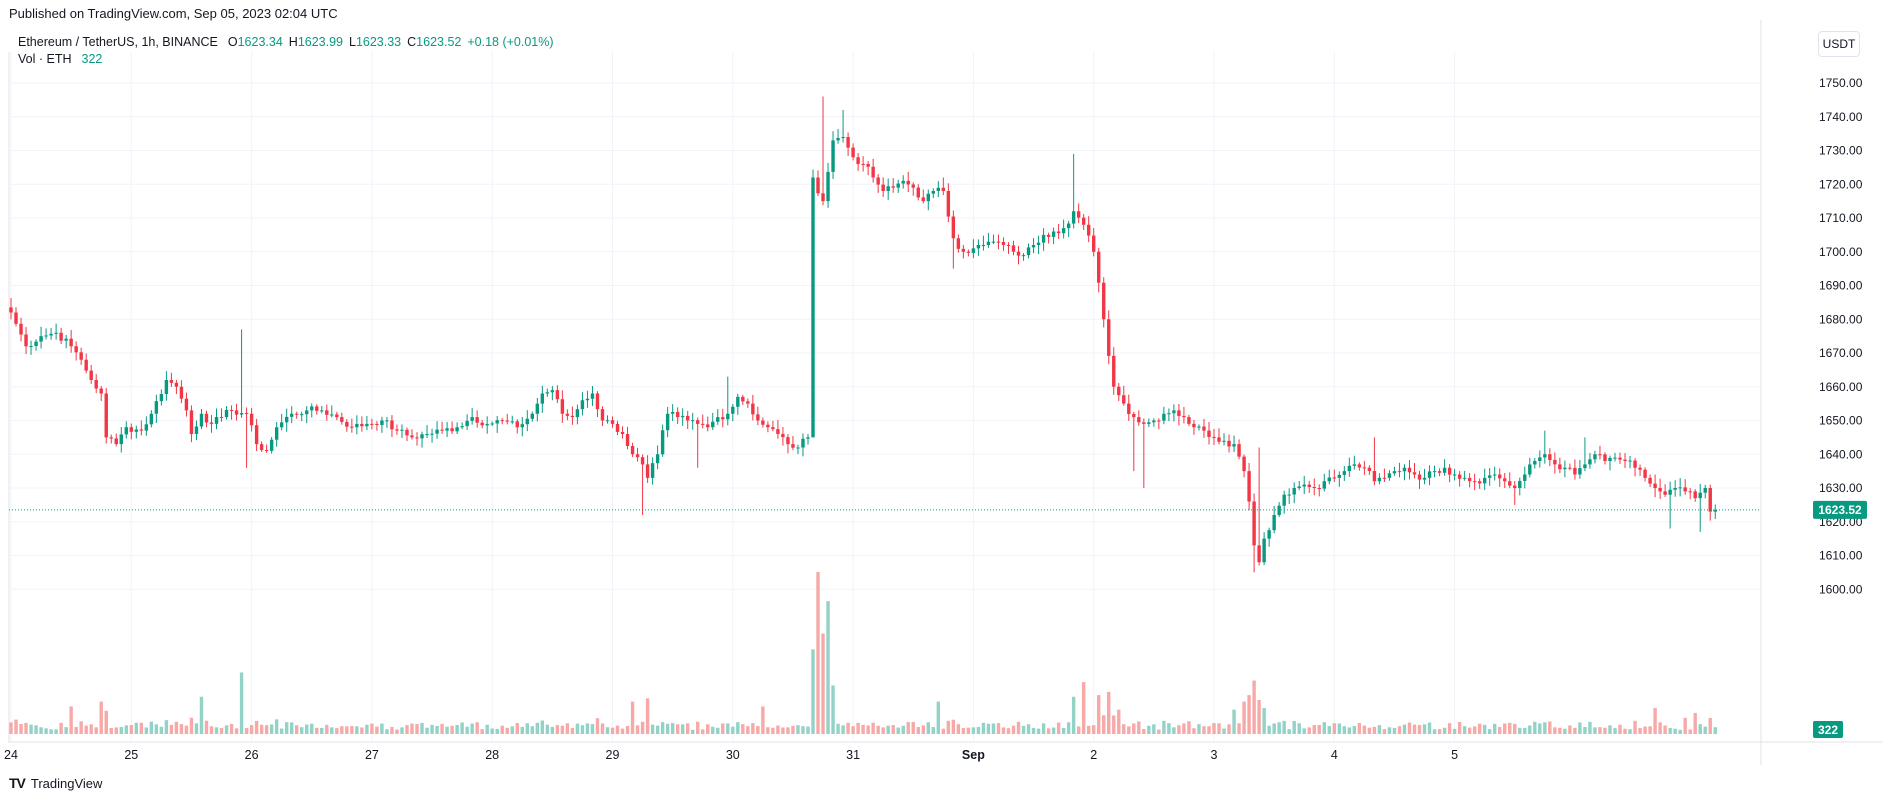 Image resolution: width=1883 pixels, height=802 pixels. I want to click on currency-button: USDT, so click(1839, 44).